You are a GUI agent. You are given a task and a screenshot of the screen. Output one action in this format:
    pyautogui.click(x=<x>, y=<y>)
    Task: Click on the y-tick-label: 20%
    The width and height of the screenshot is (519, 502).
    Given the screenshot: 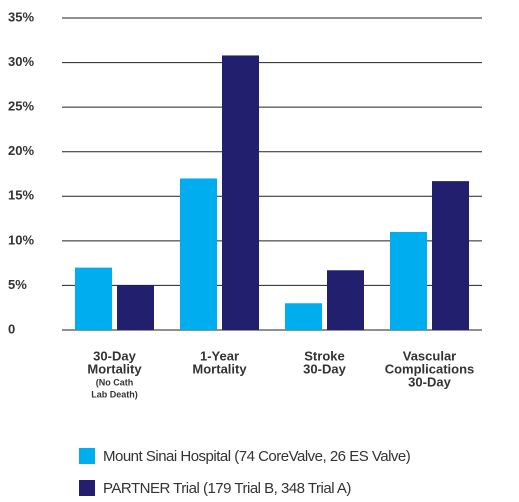 What is the action you would take?
    pyautogui.click(x=21, y=150)
    